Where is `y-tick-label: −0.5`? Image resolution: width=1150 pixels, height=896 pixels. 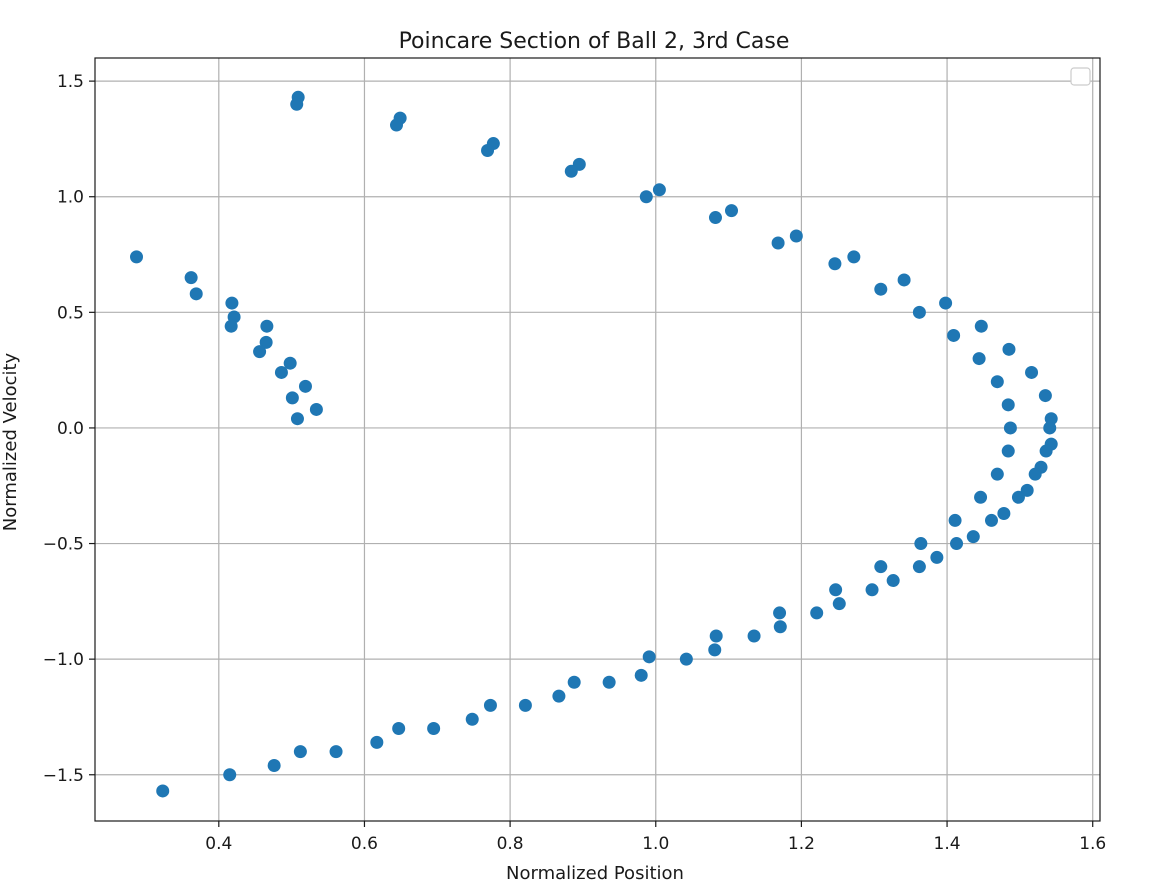 y-tick-label: −0.5 is located at coordinates (63, 545).